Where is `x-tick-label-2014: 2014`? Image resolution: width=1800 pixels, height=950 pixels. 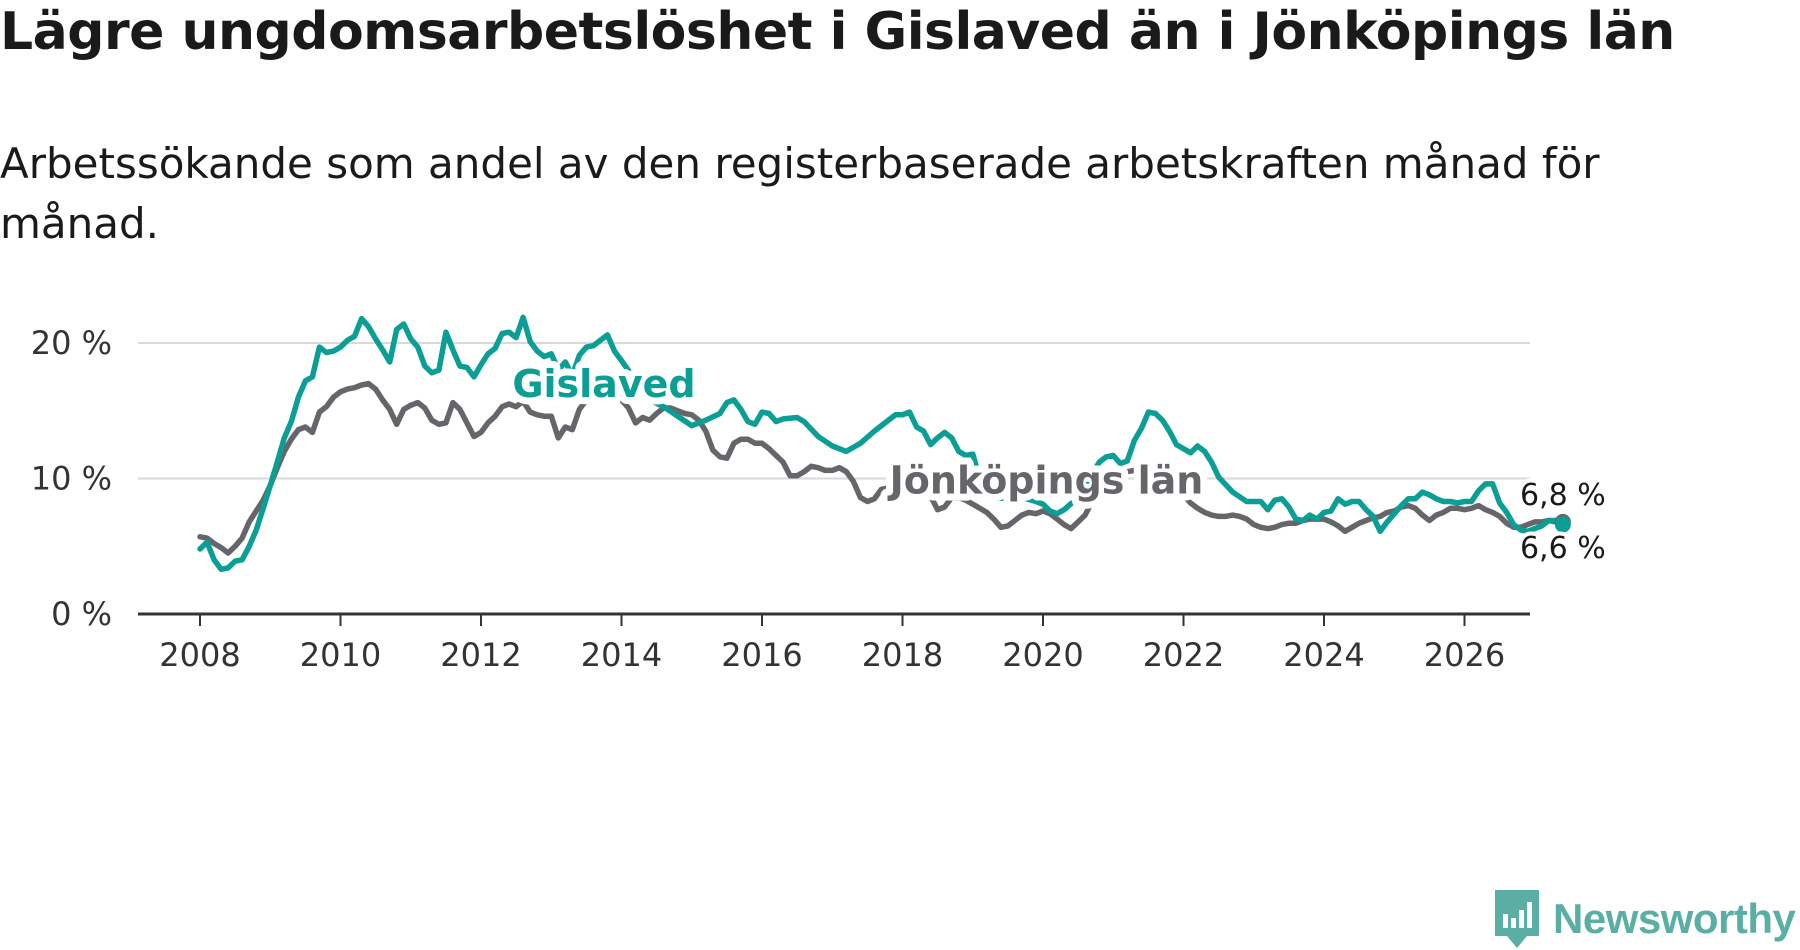
x-tick-label-2014: 2014 is located at coordinates (621, 655).